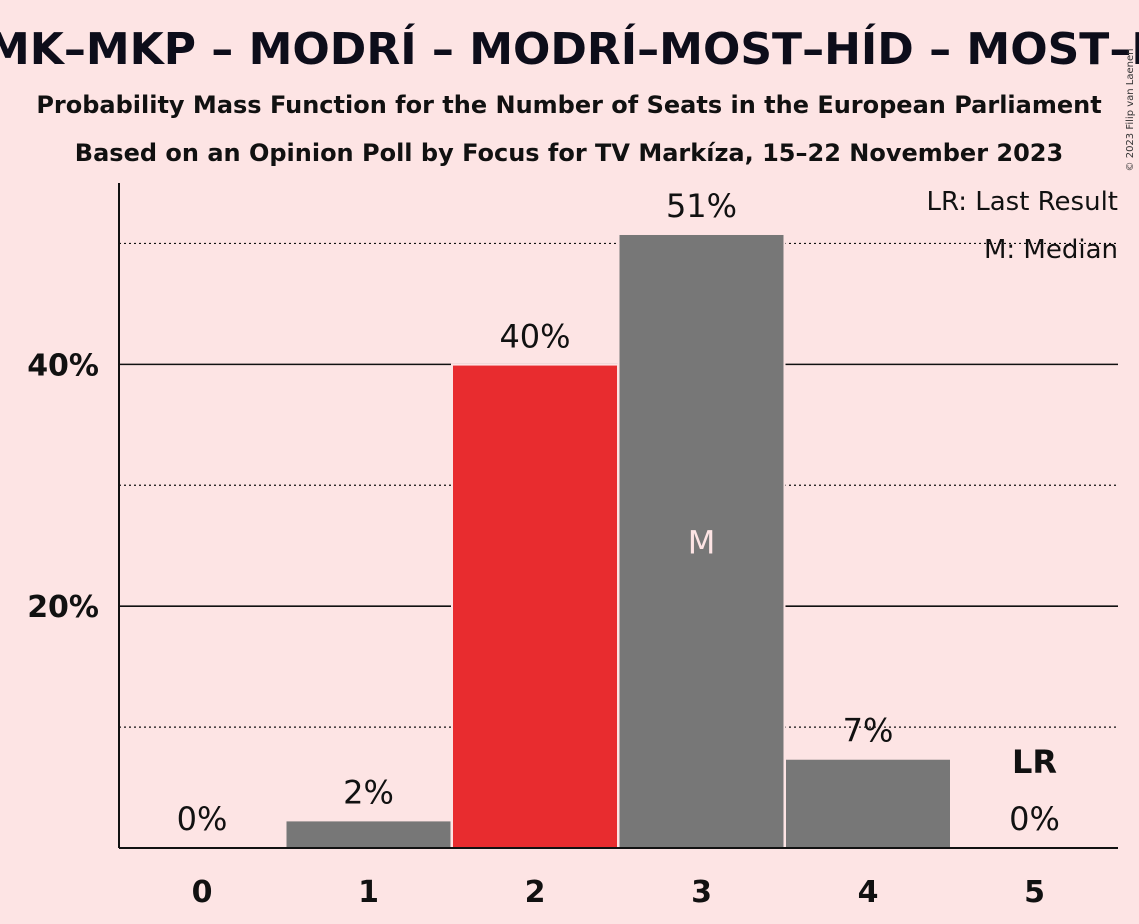 The width and height of the screenshot is (1139, 924). What do you see at coordinates (368, 892) in the screenshot?
I see `x-tick-label: 1` at bounding box center [368, 892].